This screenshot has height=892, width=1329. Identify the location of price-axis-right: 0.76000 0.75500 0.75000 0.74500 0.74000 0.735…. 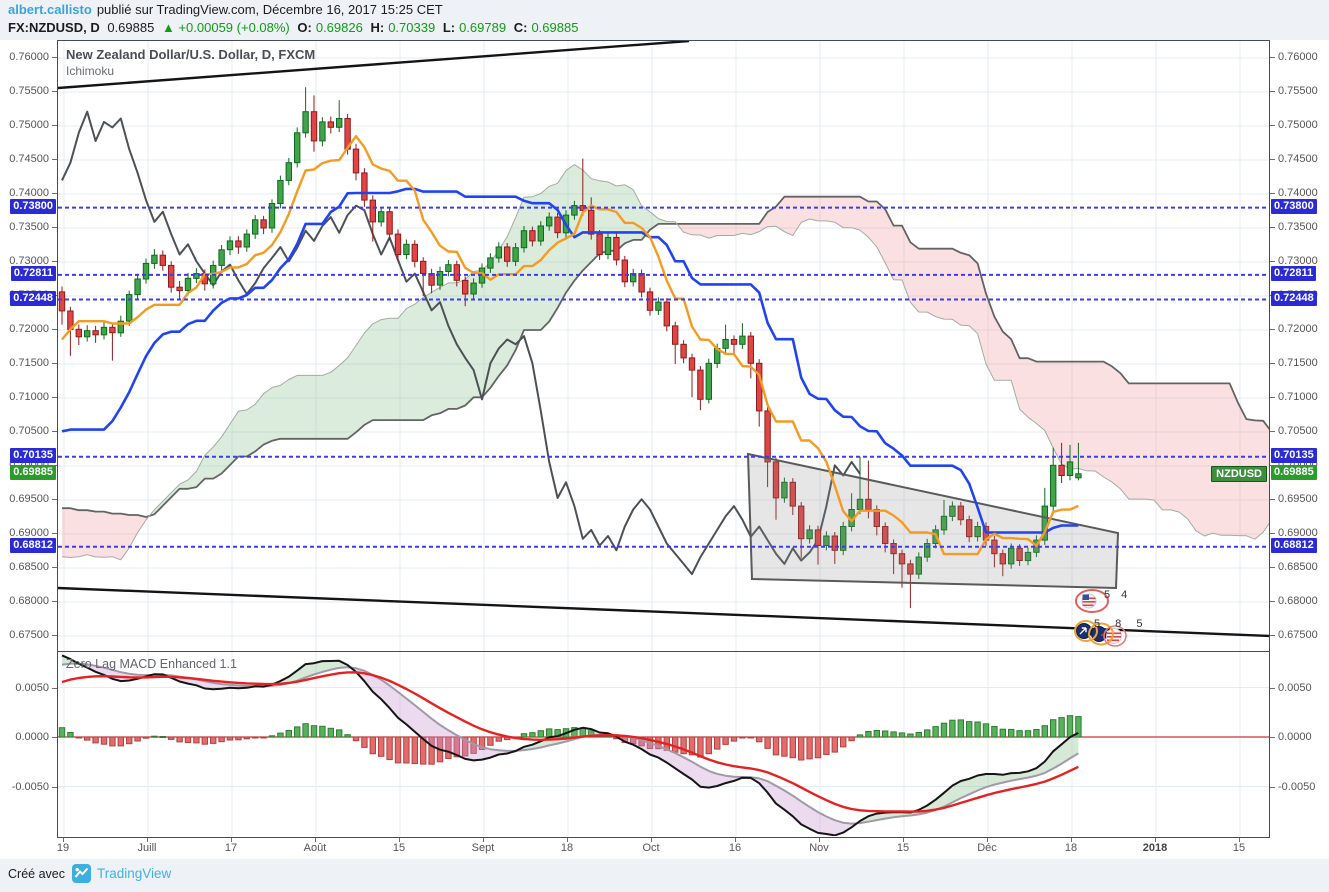
(1299, 449).